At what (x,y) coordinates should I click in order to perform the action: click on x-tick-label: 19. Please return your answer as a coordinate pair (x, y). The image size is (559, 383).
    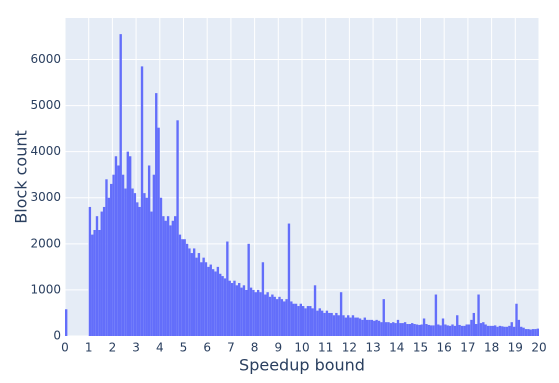
    Looking at the image, I should click on (515, 348).